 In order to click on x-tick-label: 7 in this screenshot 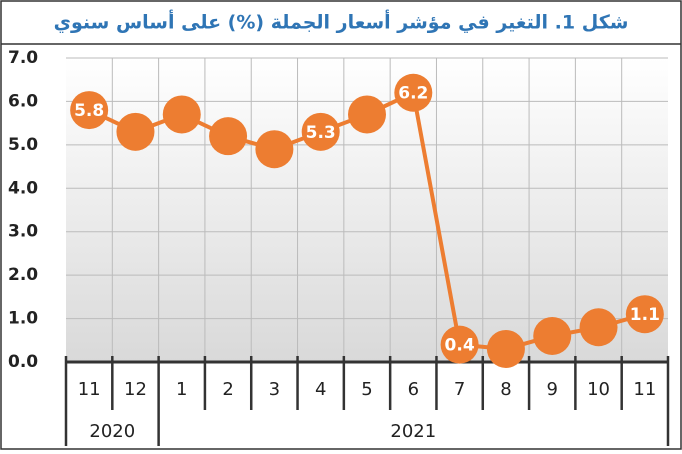, I will do `click(459, 389)`.